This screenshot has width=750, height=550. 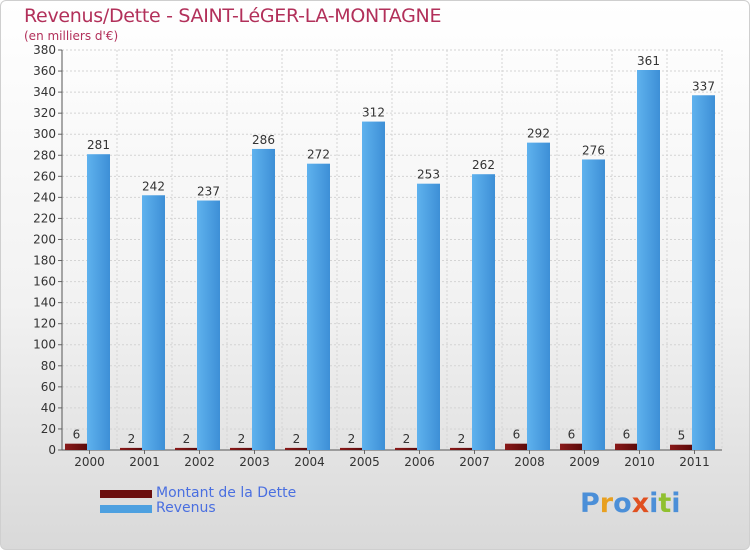 I want to click on proxiti-logo: Proxiti, so click(x=630, y=503).